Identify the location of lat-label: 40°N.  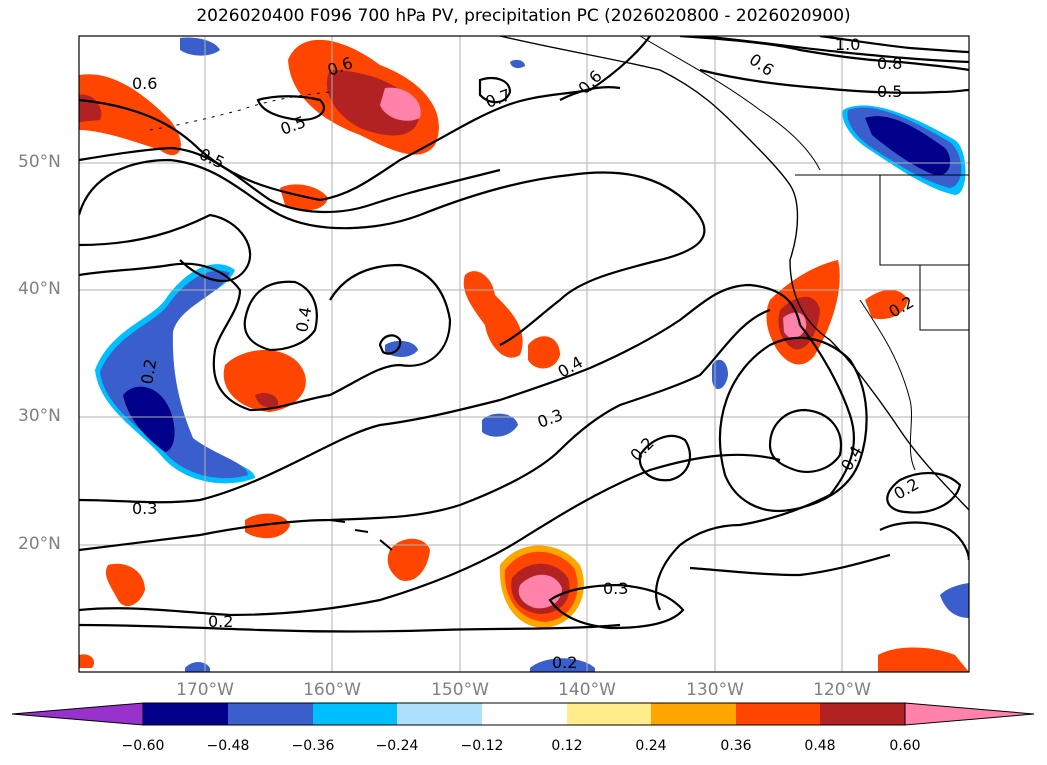
(39, 289).